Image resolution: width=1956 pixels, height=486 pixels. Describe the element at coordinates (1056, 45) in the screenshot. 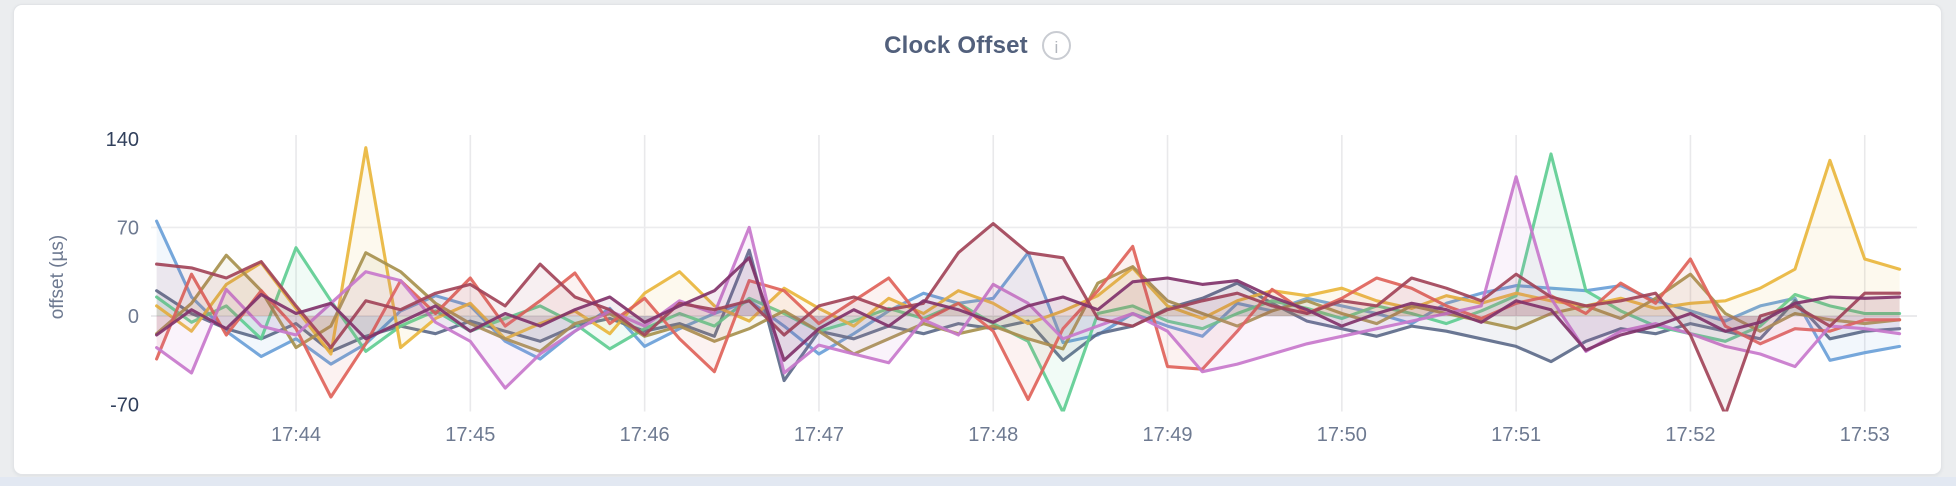

I see `info-icon: i` at that location.